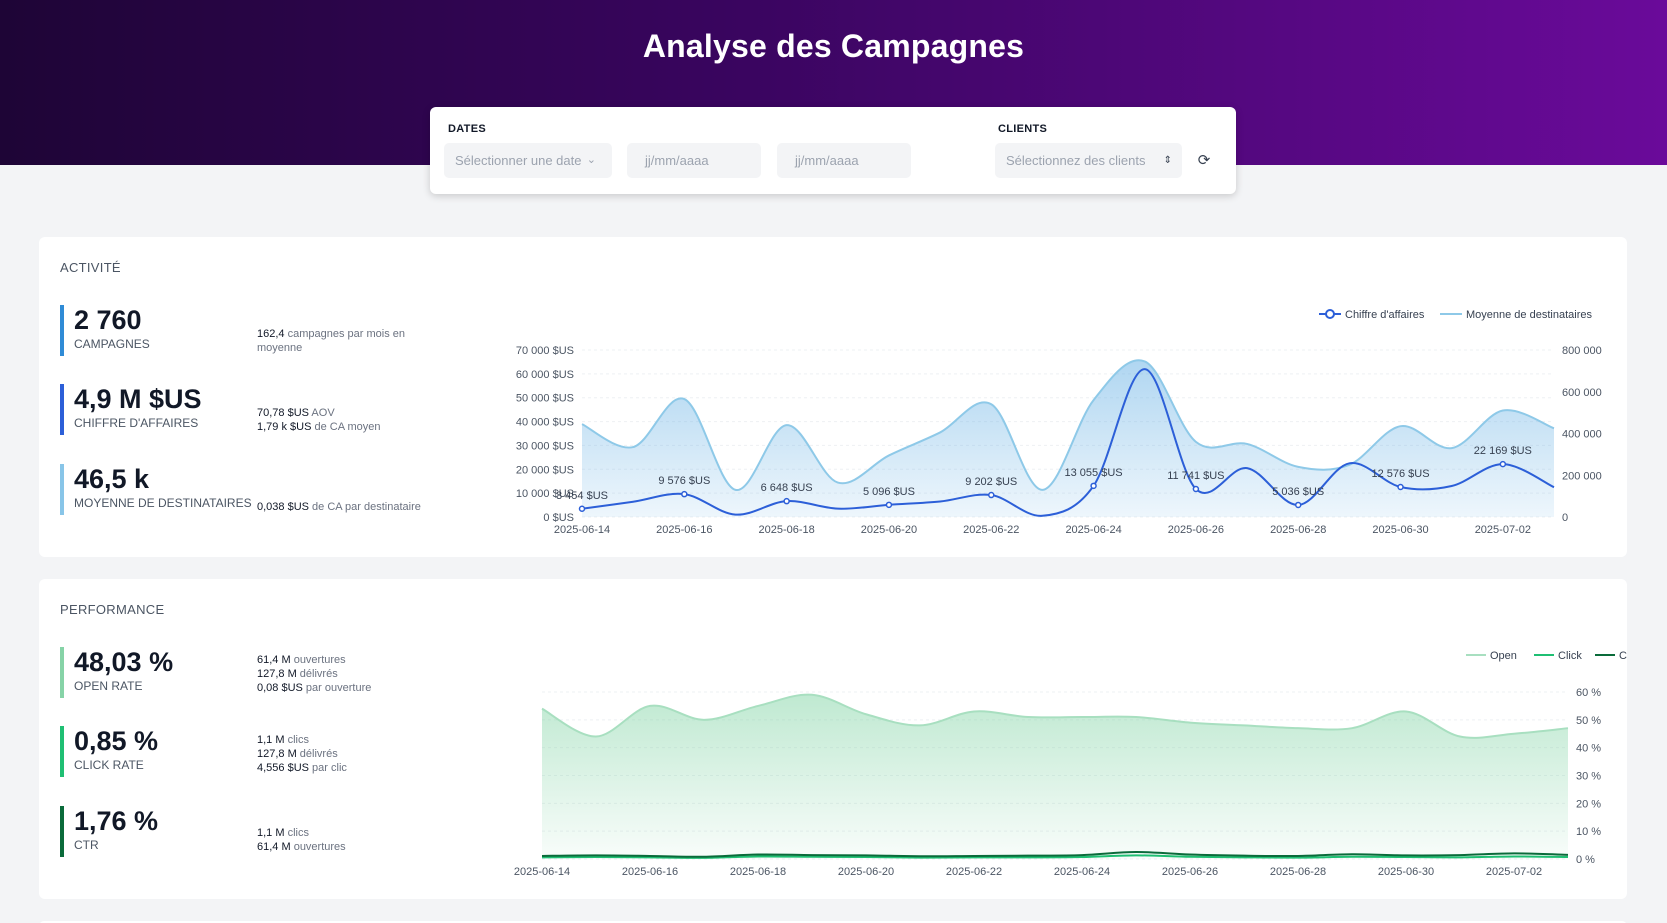  I want to click on open-area, so click(1055, 776).